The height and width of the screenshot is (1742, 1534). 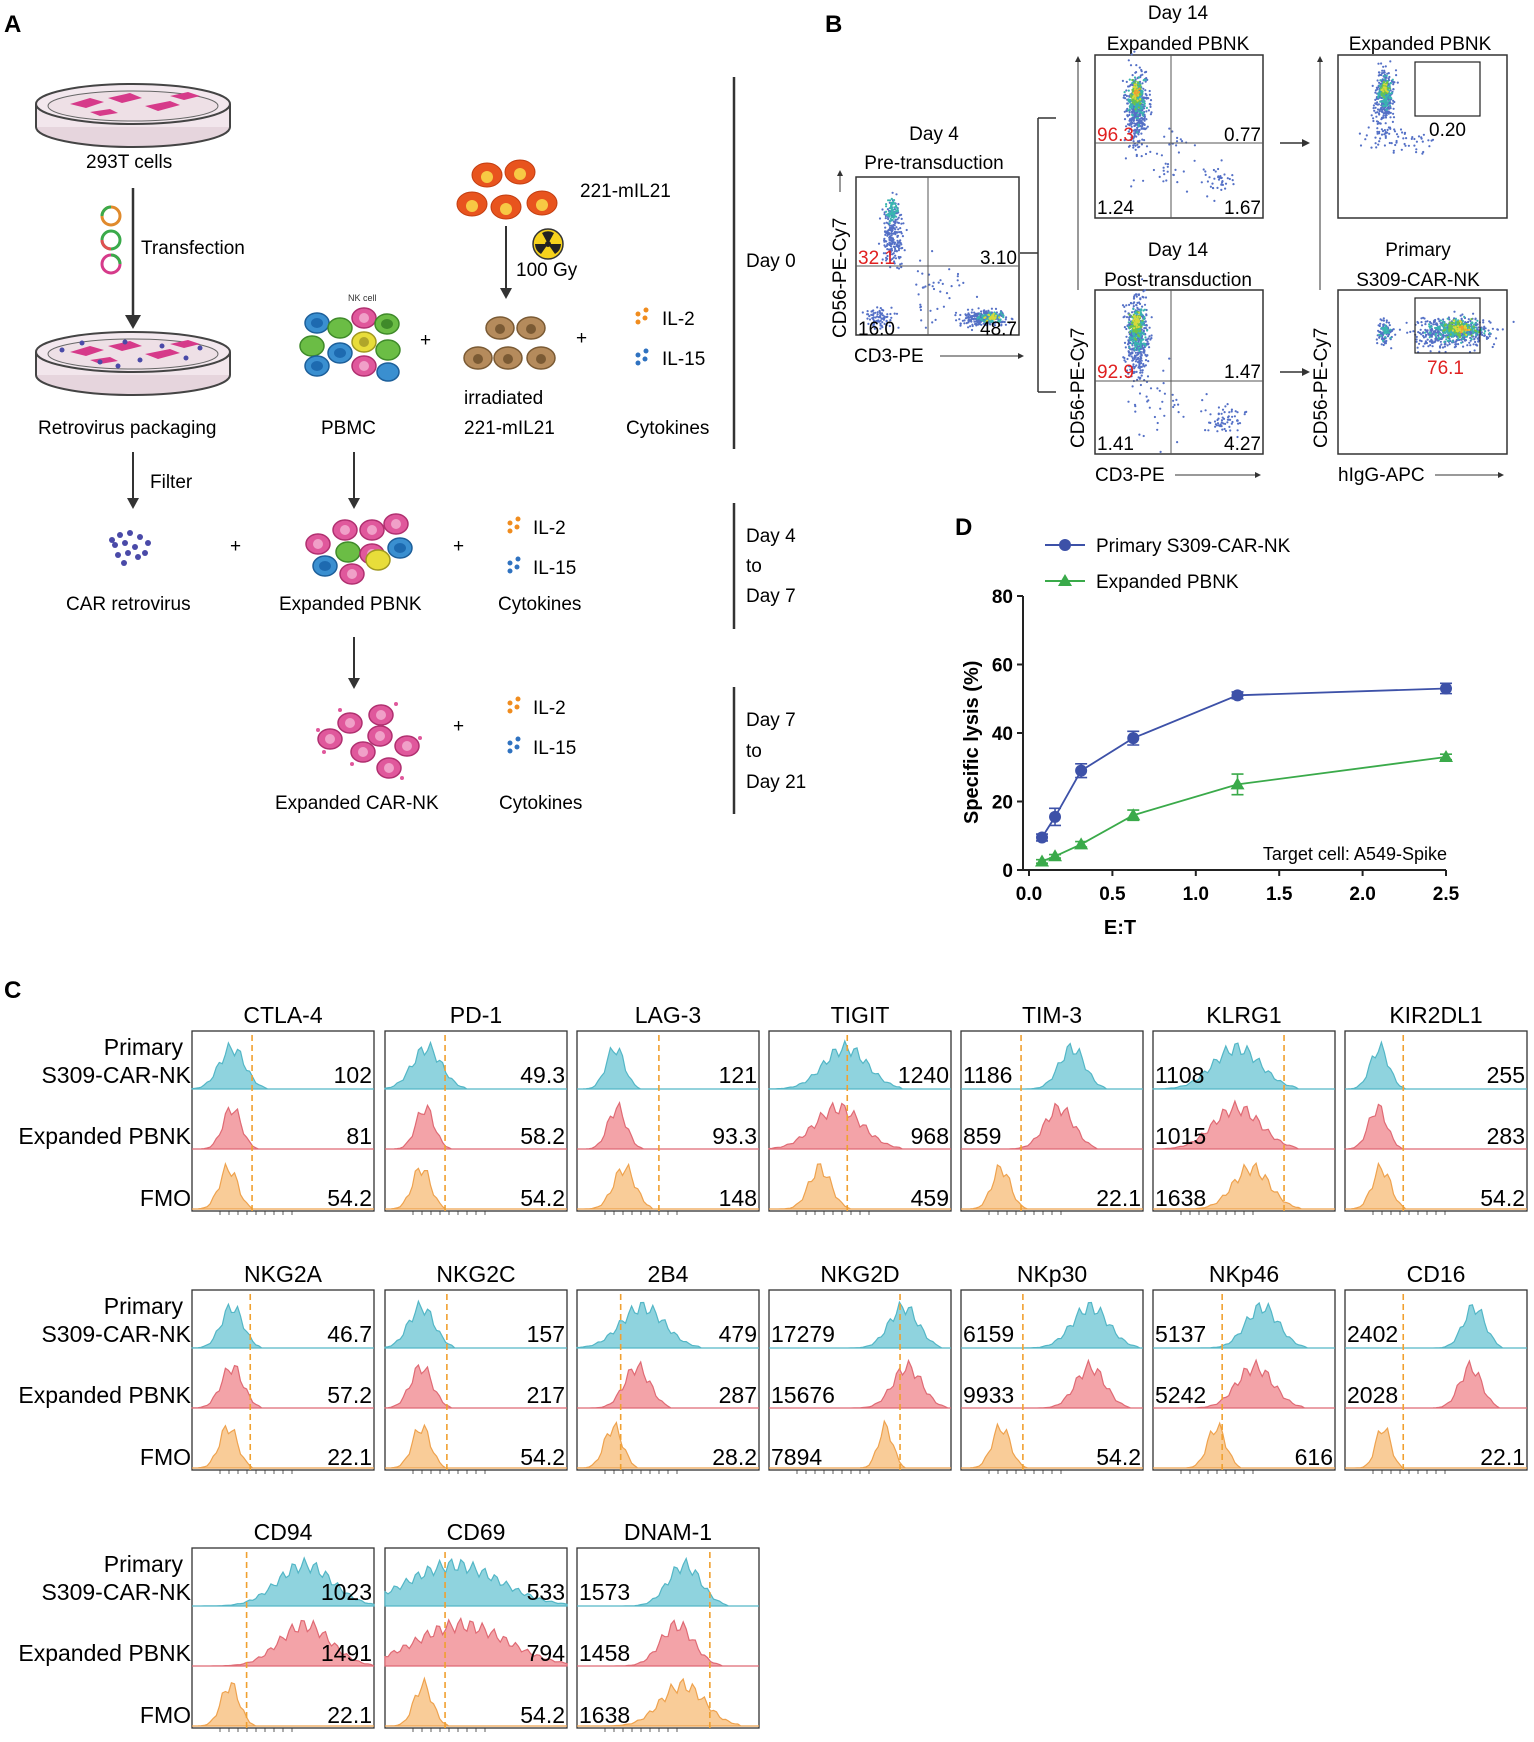 What do you see at coordinates (1418, 280) in the screenshot?
I see `b5-title2: S309-CAR-NK` at bounding box center [1418, 280].